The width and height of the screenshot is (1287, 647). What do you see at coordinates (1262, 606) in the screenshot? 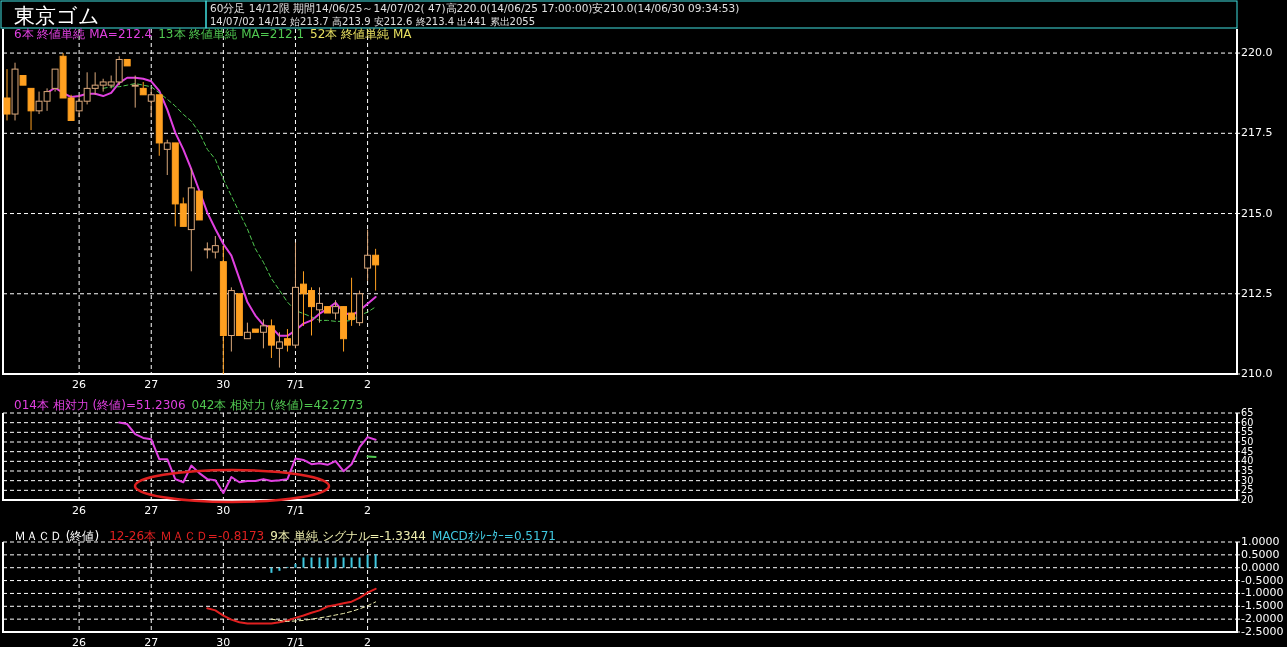
I see `y-tick-label: -1.5000` at bounding box center [1262, 606].